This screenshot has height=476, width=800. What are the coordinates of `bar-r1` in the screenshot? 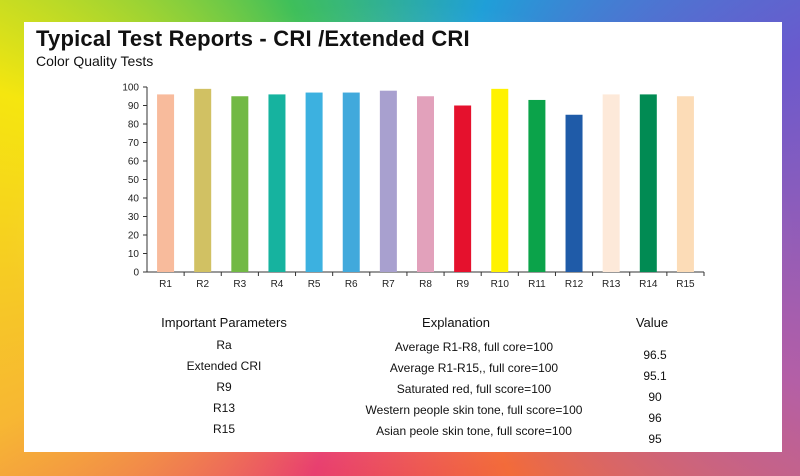 It's located at (166, 183).